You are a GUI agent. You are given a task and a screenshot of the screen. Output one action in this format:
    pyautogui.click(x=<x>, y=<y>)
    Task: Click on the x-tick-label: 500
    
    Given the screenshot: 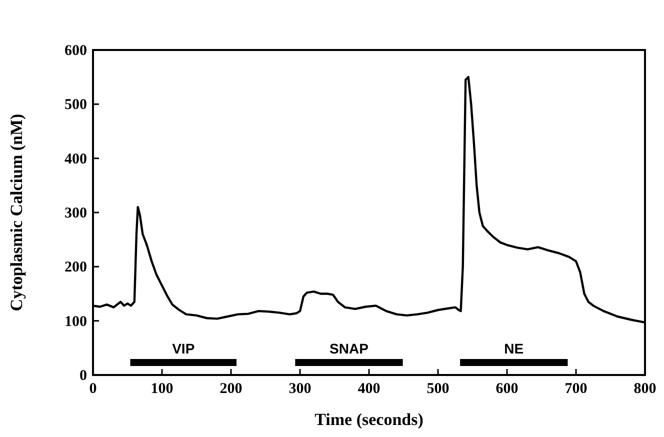 What is the action you would take?
    pyautogui.click(x=438, y=389)
    